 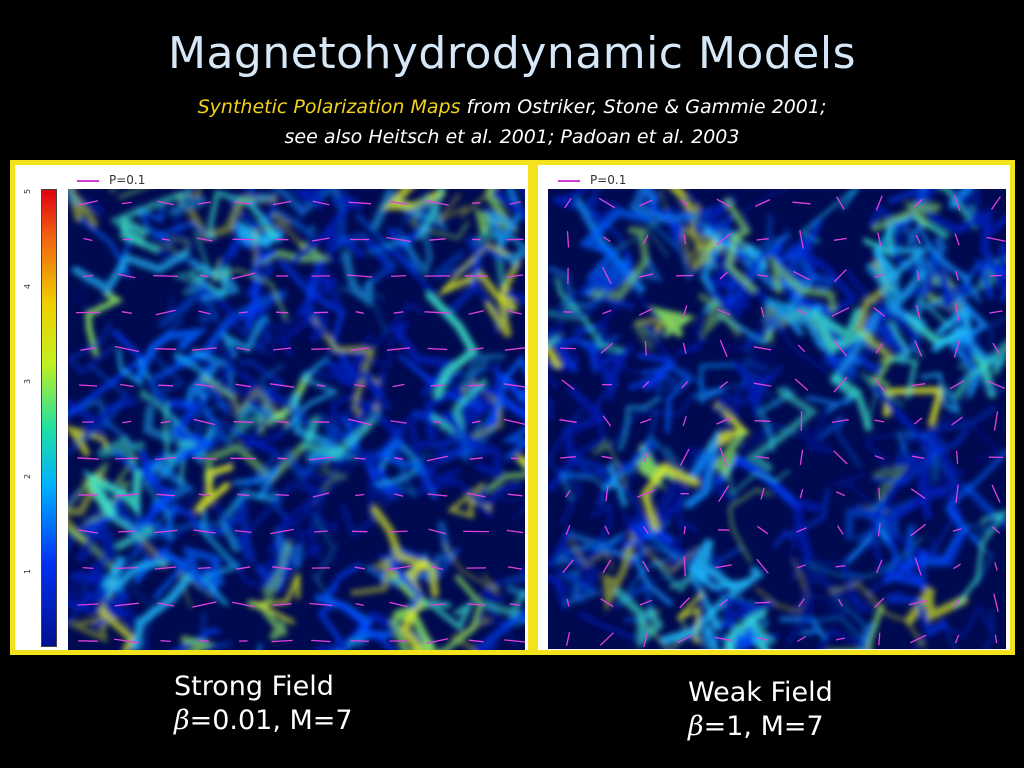 What do you see at coordinates (111, 180) in the screenshot?
I see `legend: P=0.1` at bounding box center [111, 180].